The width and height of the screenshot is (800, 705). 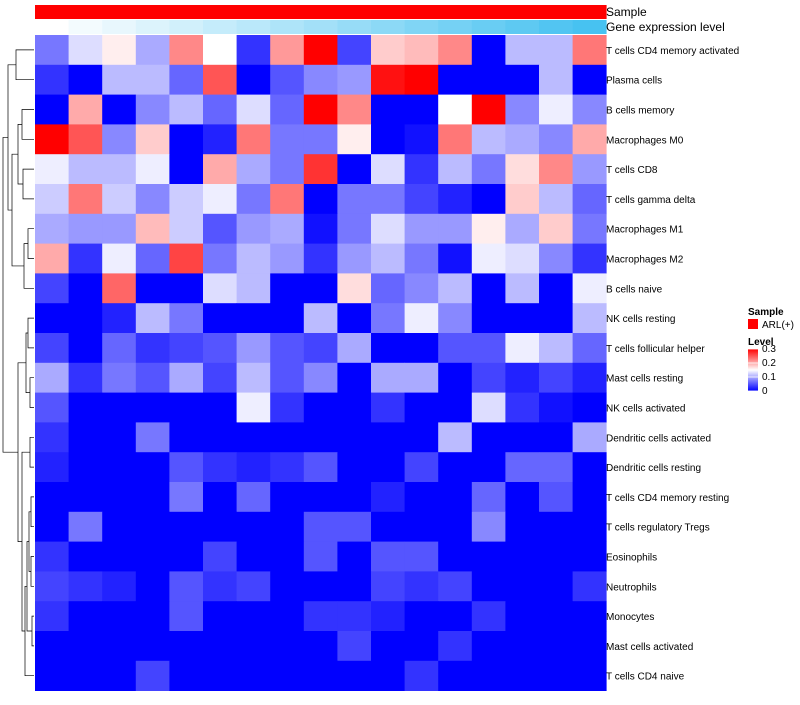 What do you see at coordinates (769, 349) in the screenshot?
I see `legend-tick-label: 0.3` at bounding box center [769, 349].